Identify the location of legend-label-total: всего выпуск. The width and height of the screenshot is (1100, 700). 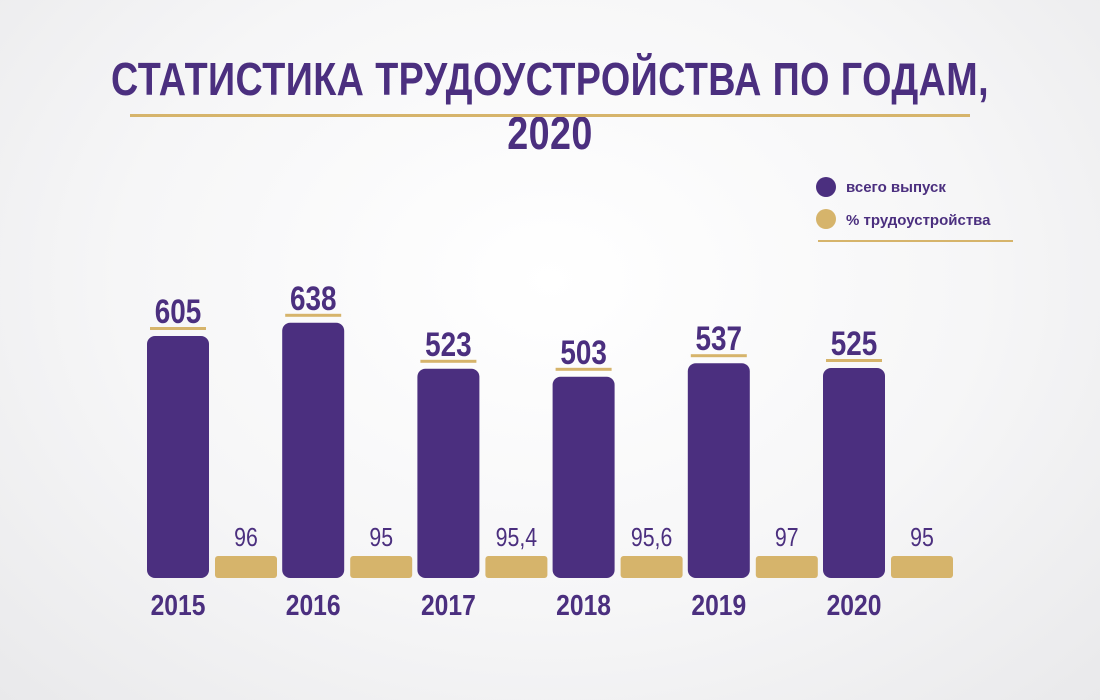
(896, 187).